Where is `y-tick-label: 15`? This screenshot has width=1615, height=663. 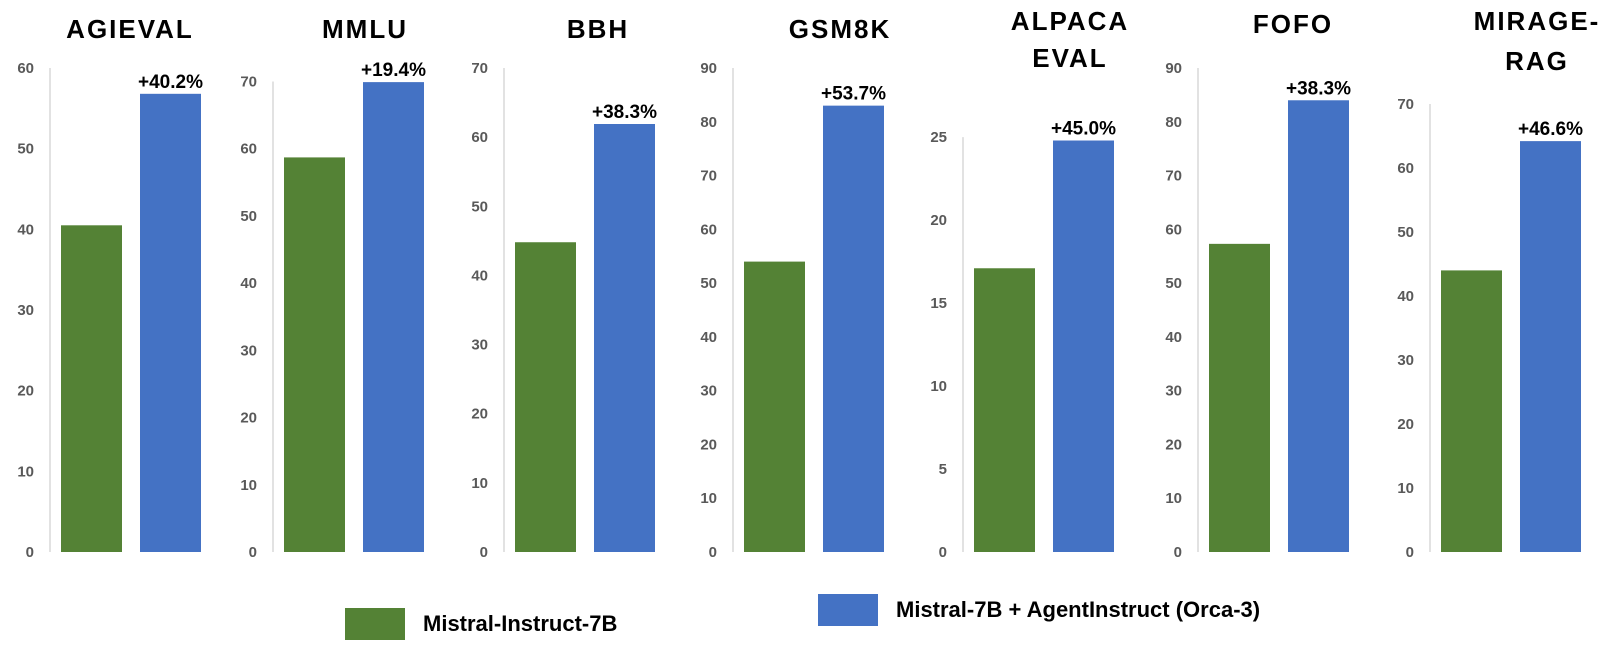
y-tick-label: 15 is located at coordinates (938, 303).